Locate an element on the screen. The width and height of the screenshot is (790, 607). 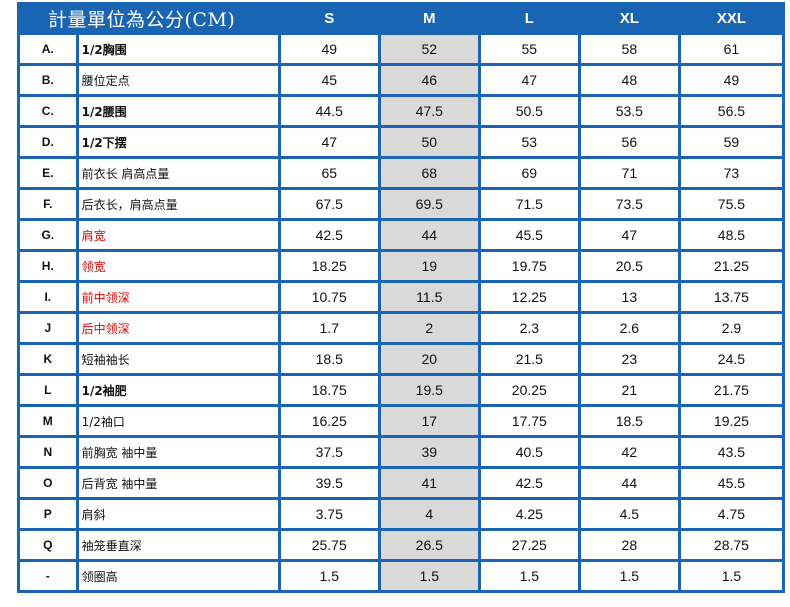
table-row: K 短袖袖长 18.5 20 21.5 23 24.5 is located at coordinates (401, 359).